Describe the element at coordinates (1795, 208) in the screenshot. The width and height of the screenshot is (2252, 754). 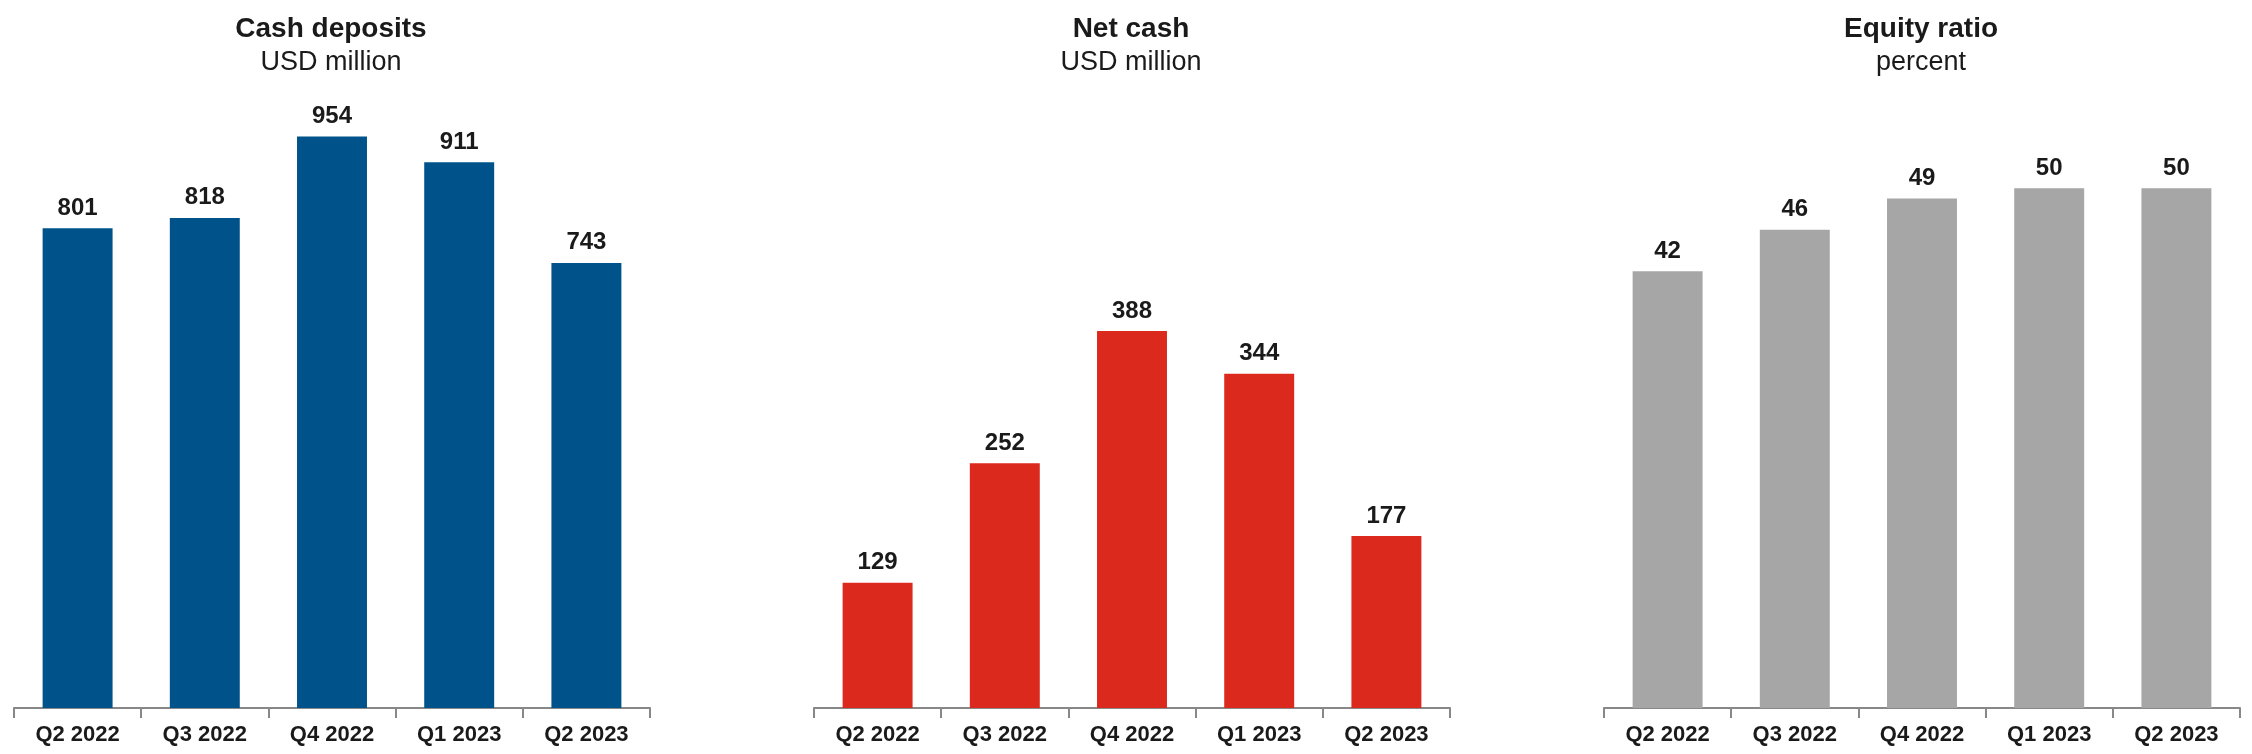
I see `data-label: 46` at that location.